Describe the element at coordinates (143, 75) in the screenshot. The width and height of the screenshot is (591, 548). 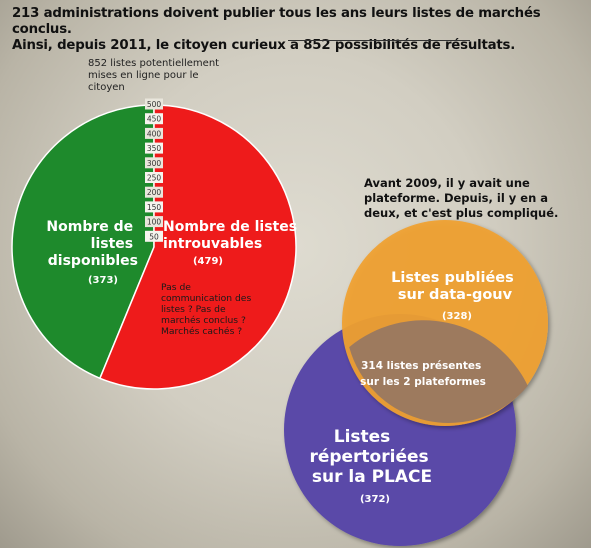
I see `pie-annotation-line-2: mises en ligne pour le` at that location.